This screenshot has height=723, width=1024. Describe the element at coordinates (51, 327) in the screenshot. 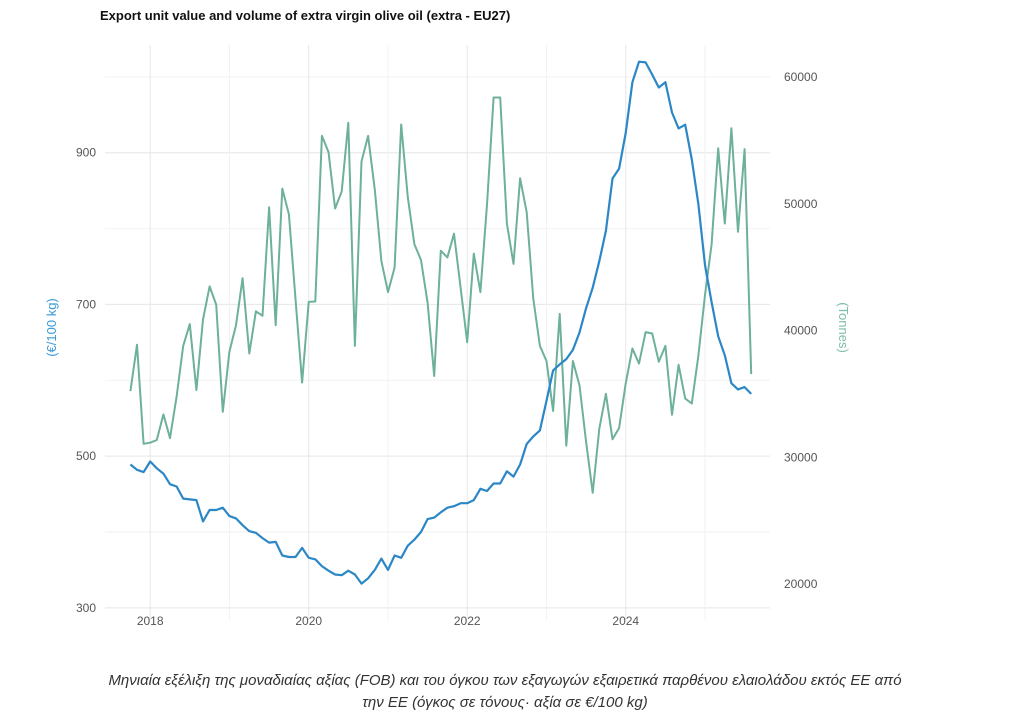

I see `y-axis-left-title: (€/100 kg)` at that location.